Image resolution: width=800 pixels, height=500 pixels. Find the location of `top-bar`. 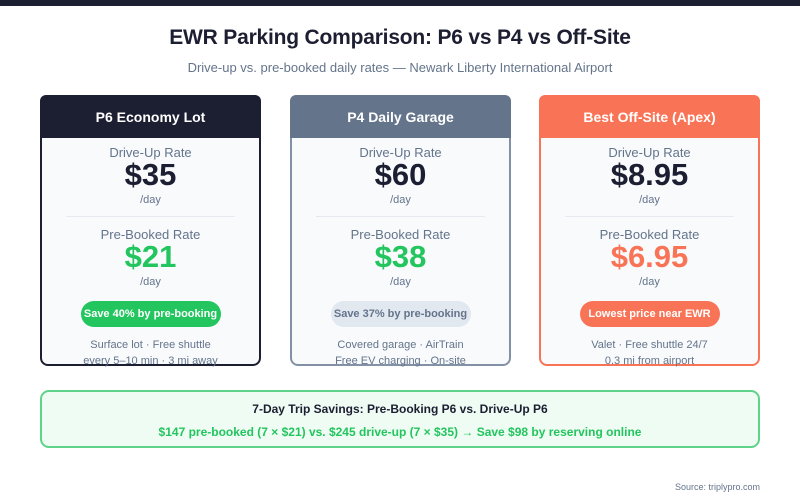

top-bar is located at coordinates (400, 3).